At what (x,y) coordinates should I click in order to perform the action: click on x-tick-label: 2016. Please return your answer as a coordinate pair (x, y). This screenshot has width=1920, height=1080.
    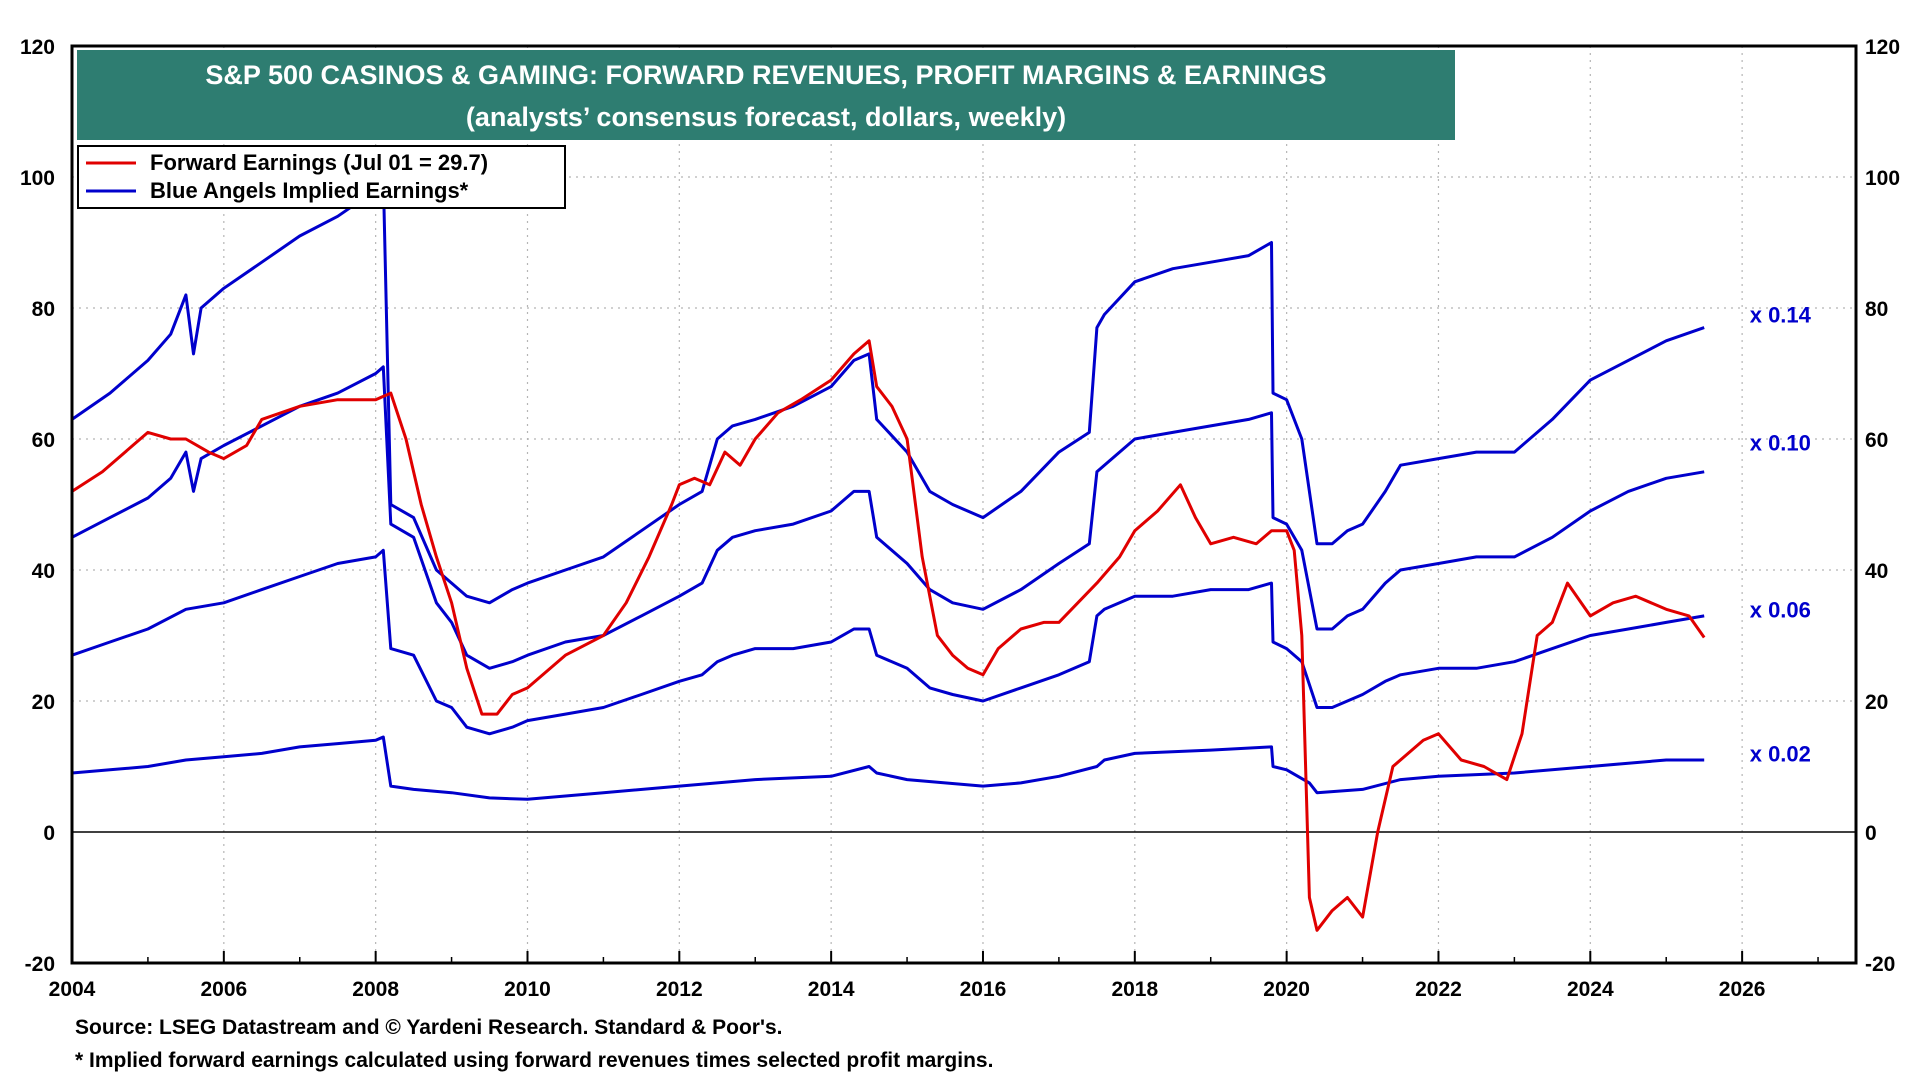
    Looking at the image, I should click on (983, 989).